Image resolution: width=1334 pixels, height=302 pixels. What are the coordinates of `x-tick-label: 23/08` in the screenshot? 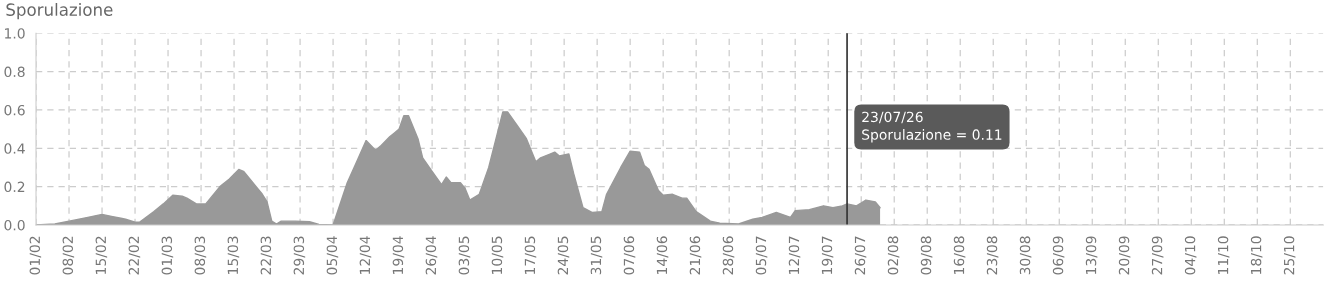 It's located at (992, 255).